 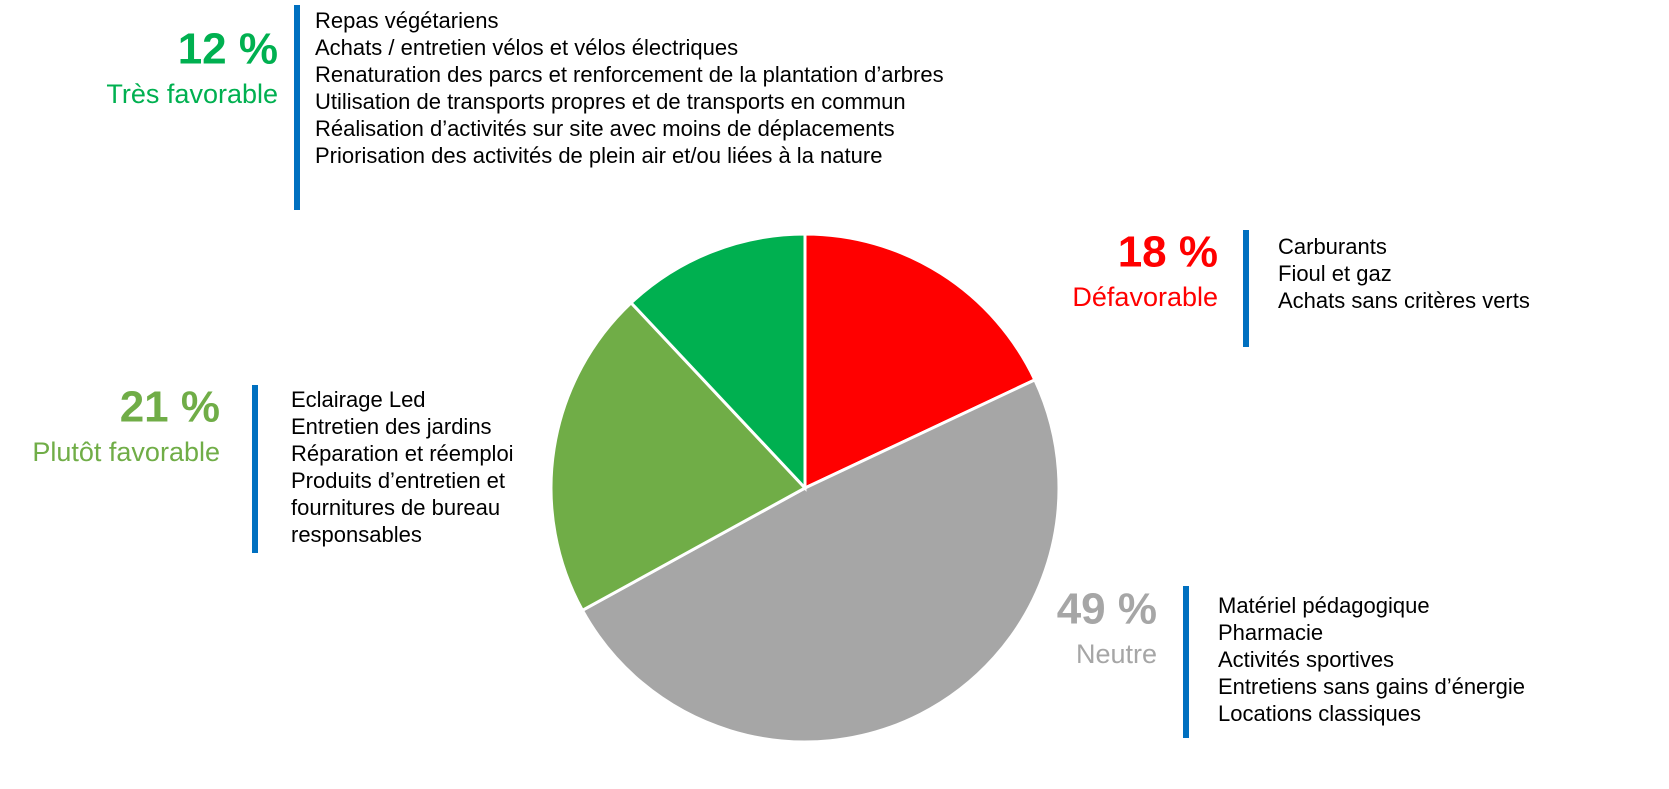 I want to click on item-text: Pharmacie, so click(x=1270, y=632).